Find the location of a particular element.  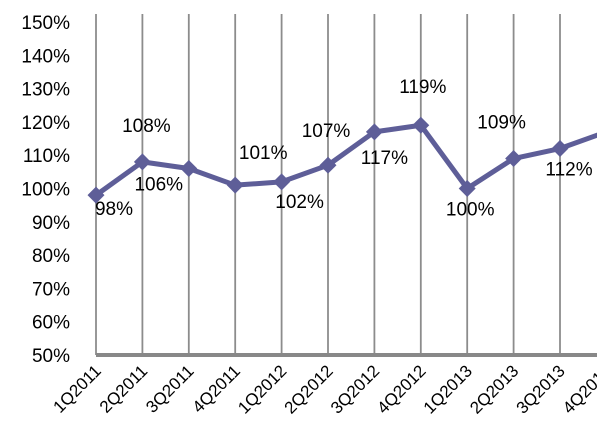

data-label: 98% is located at coordinates (114, 209).